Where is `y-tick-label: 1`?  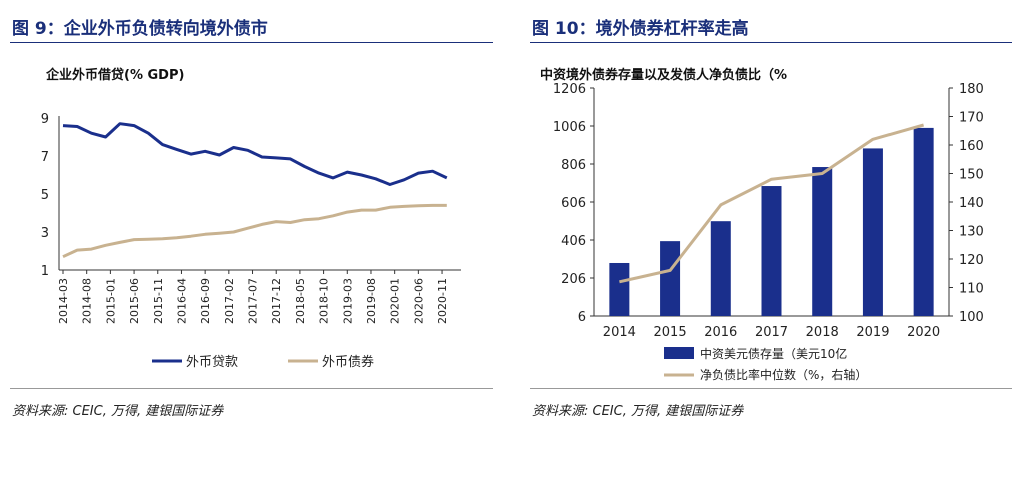 y-tick-label: 1 is located at coordinates (45, 271).